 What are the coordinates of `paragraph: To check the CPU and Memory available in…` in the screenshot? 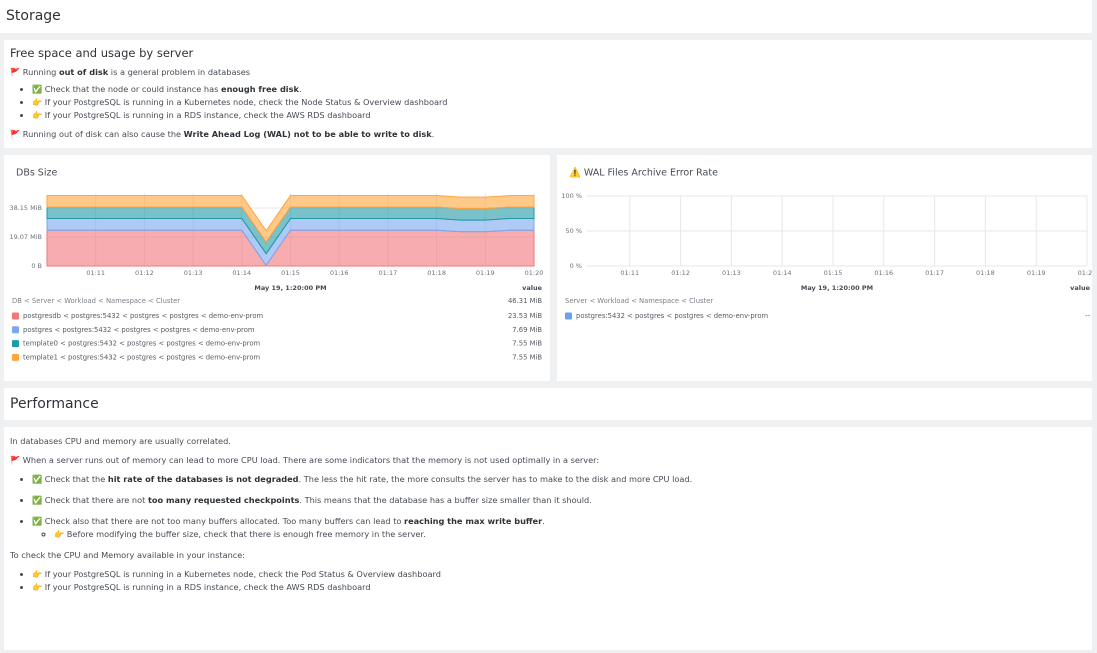 It's located at (548, 555).